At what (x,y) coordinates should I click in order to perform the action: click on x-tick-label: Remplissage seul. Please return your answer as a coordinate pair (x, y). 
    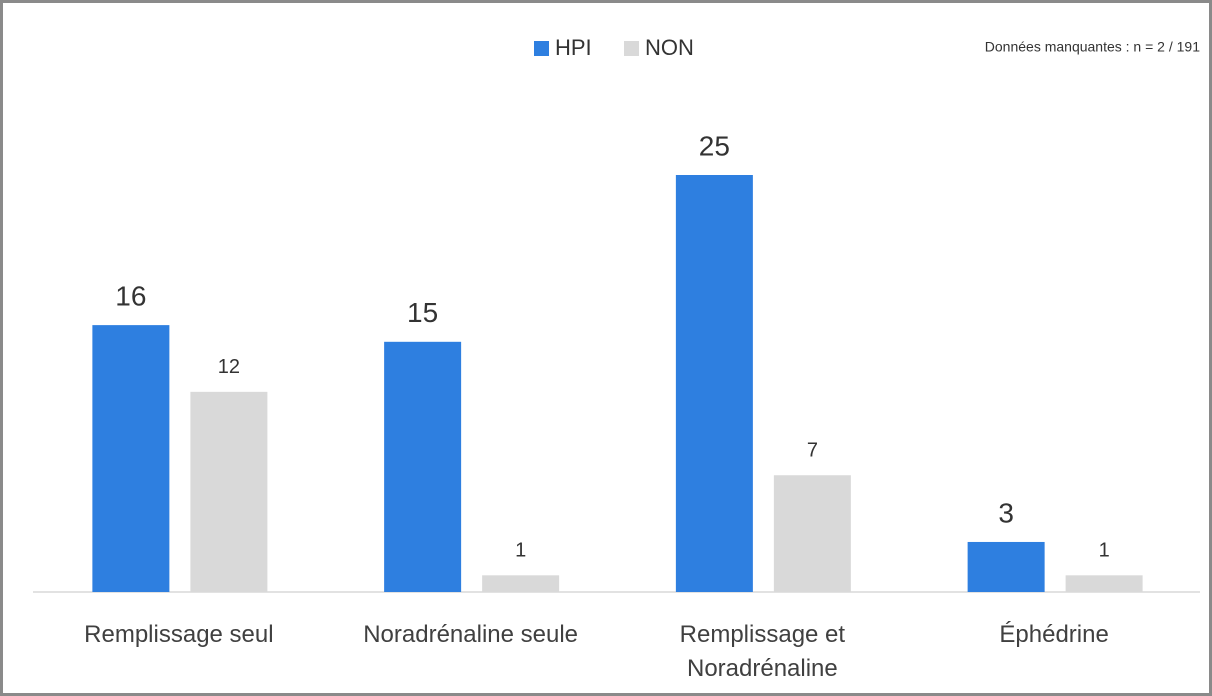
    Looking at the image, I should click on (179, 634).